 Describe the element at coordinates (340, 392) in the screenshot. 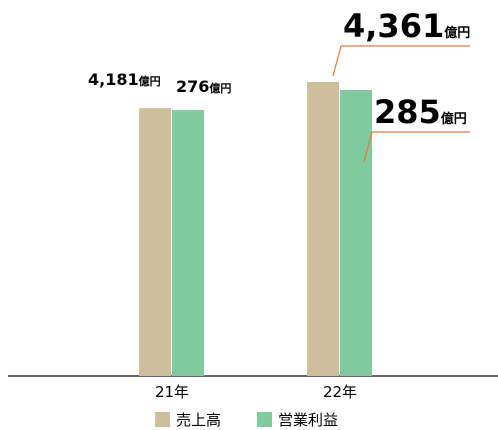

I see `category-label-22: 22年` at that location.